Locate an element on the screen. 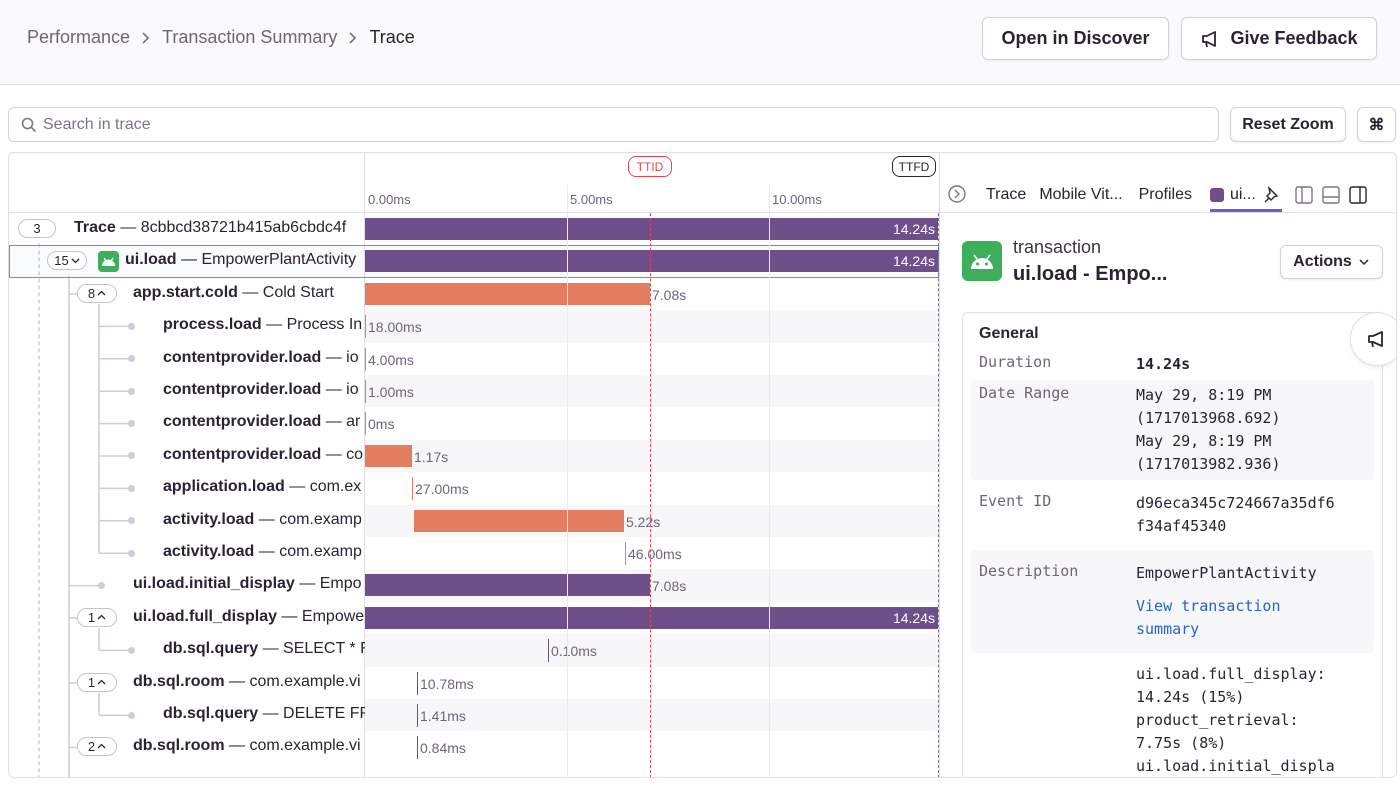  feedback-fab is located at coordinates (1373, 339).